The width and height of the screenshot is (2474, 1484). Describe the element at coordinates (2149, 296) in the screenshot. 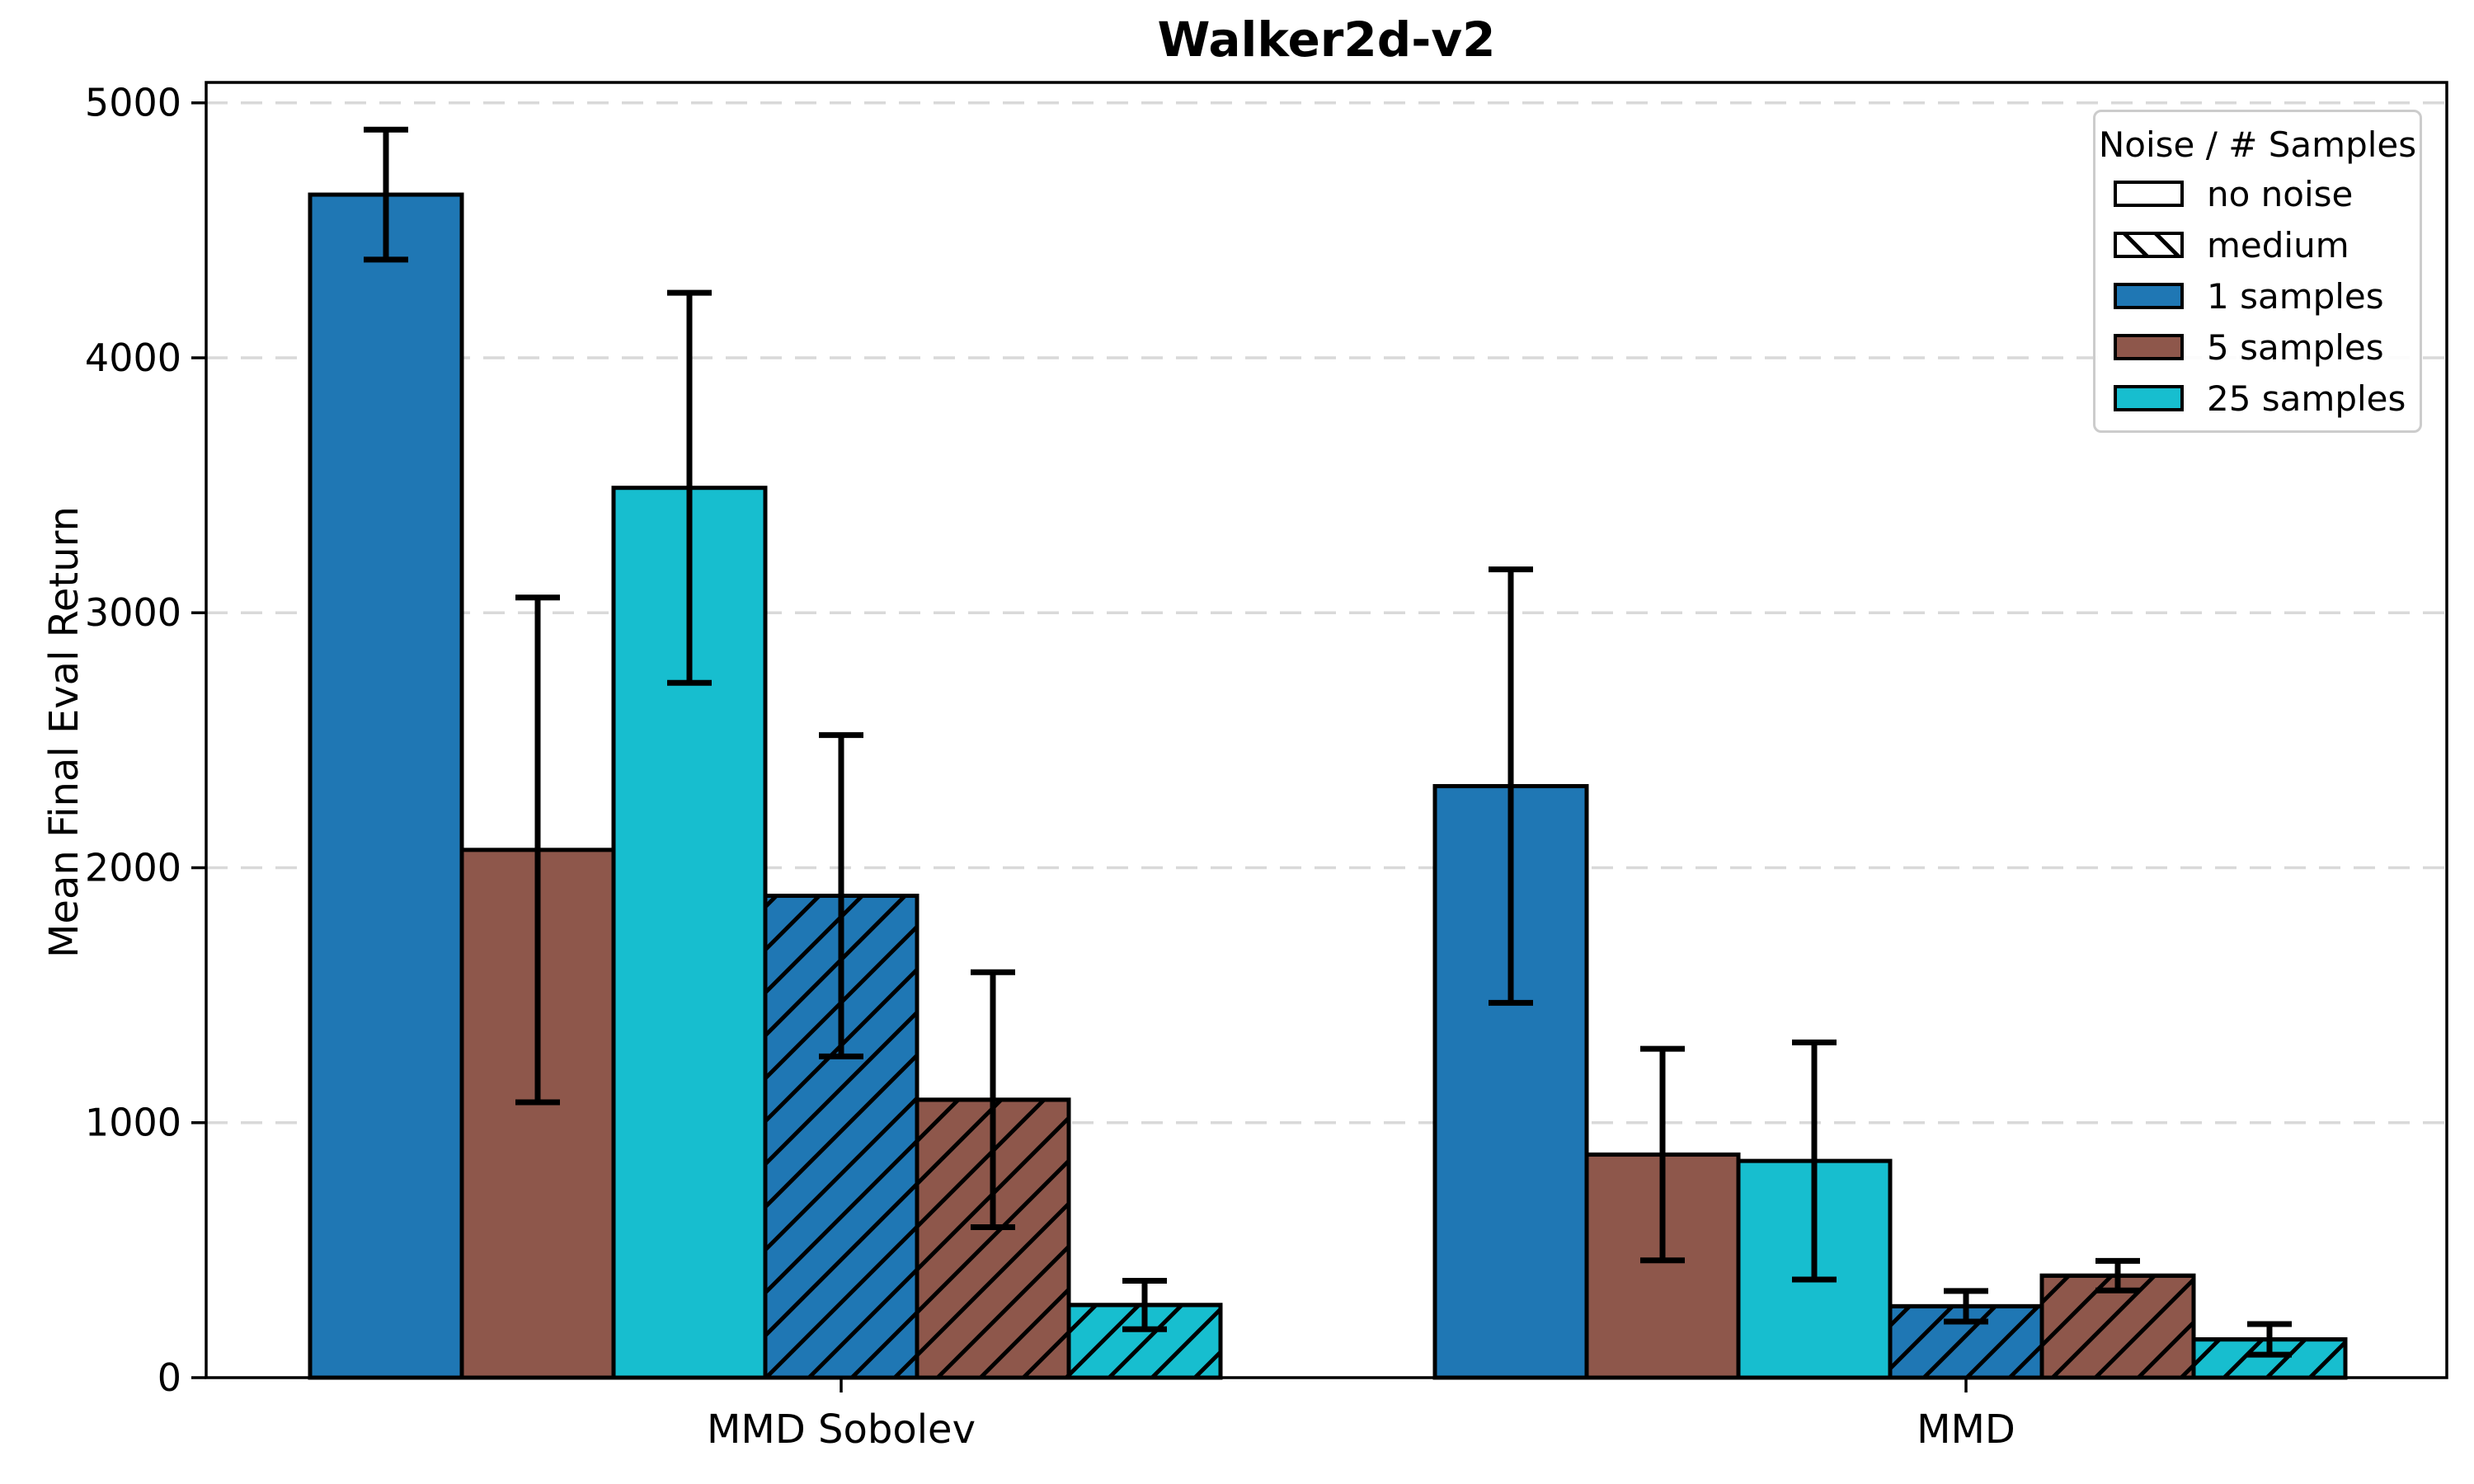

I see `1-samples-swatch-icon` at that location.